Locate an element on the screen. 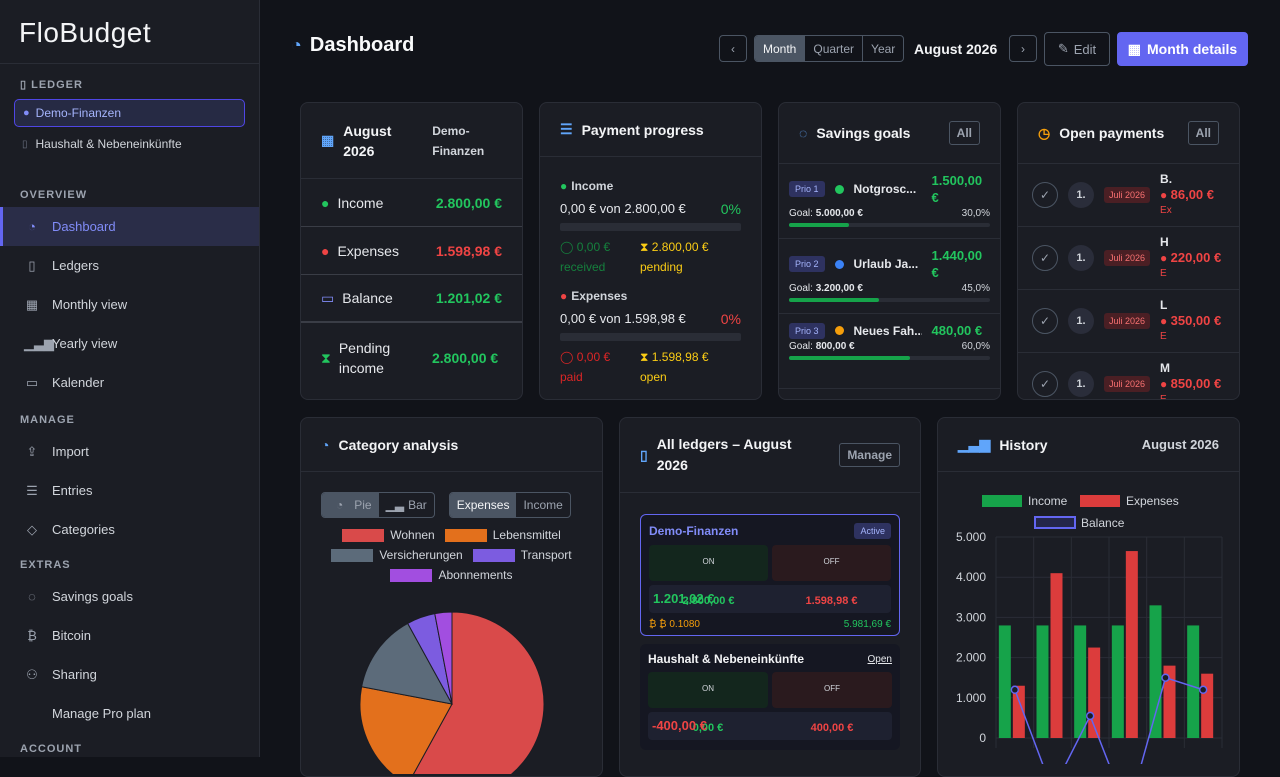  income-label: Income is located at coordinates (592, 186).